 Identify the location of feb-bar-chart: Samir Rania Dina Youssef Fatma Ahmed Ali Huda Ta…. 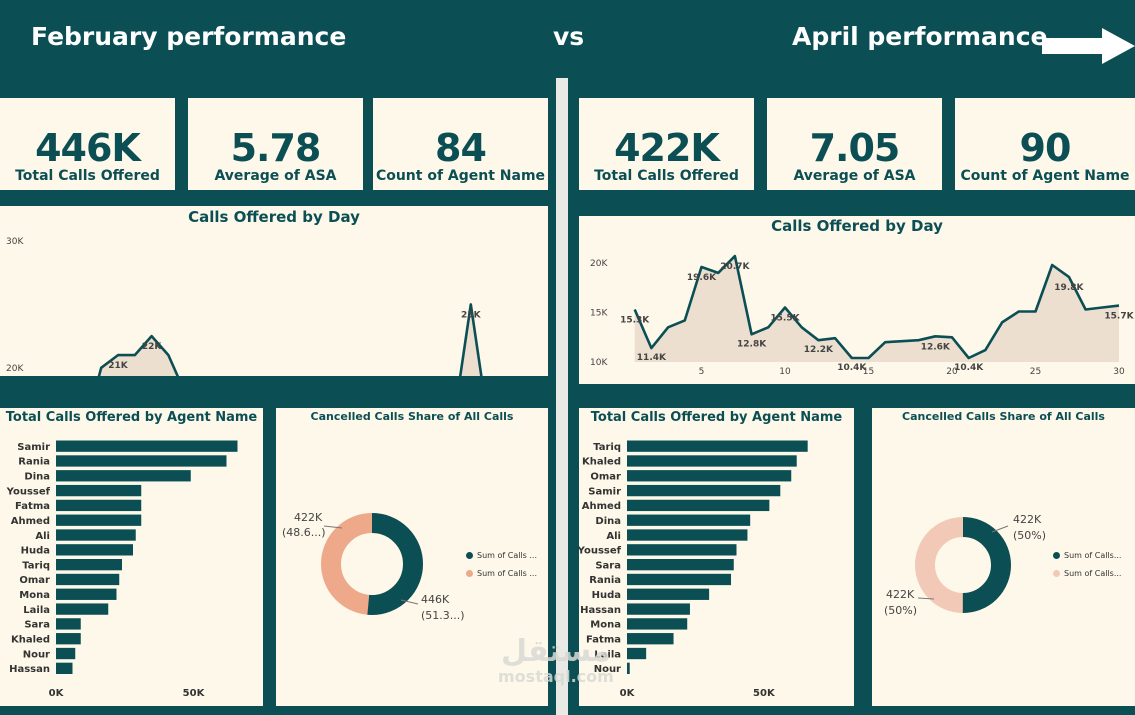
(122, 569).